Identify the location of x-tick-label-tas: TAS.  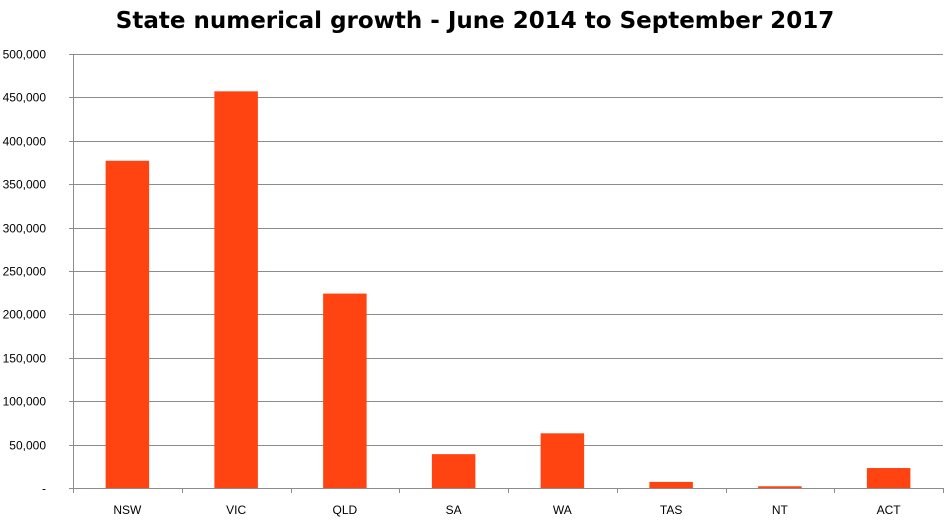
(671, 510).